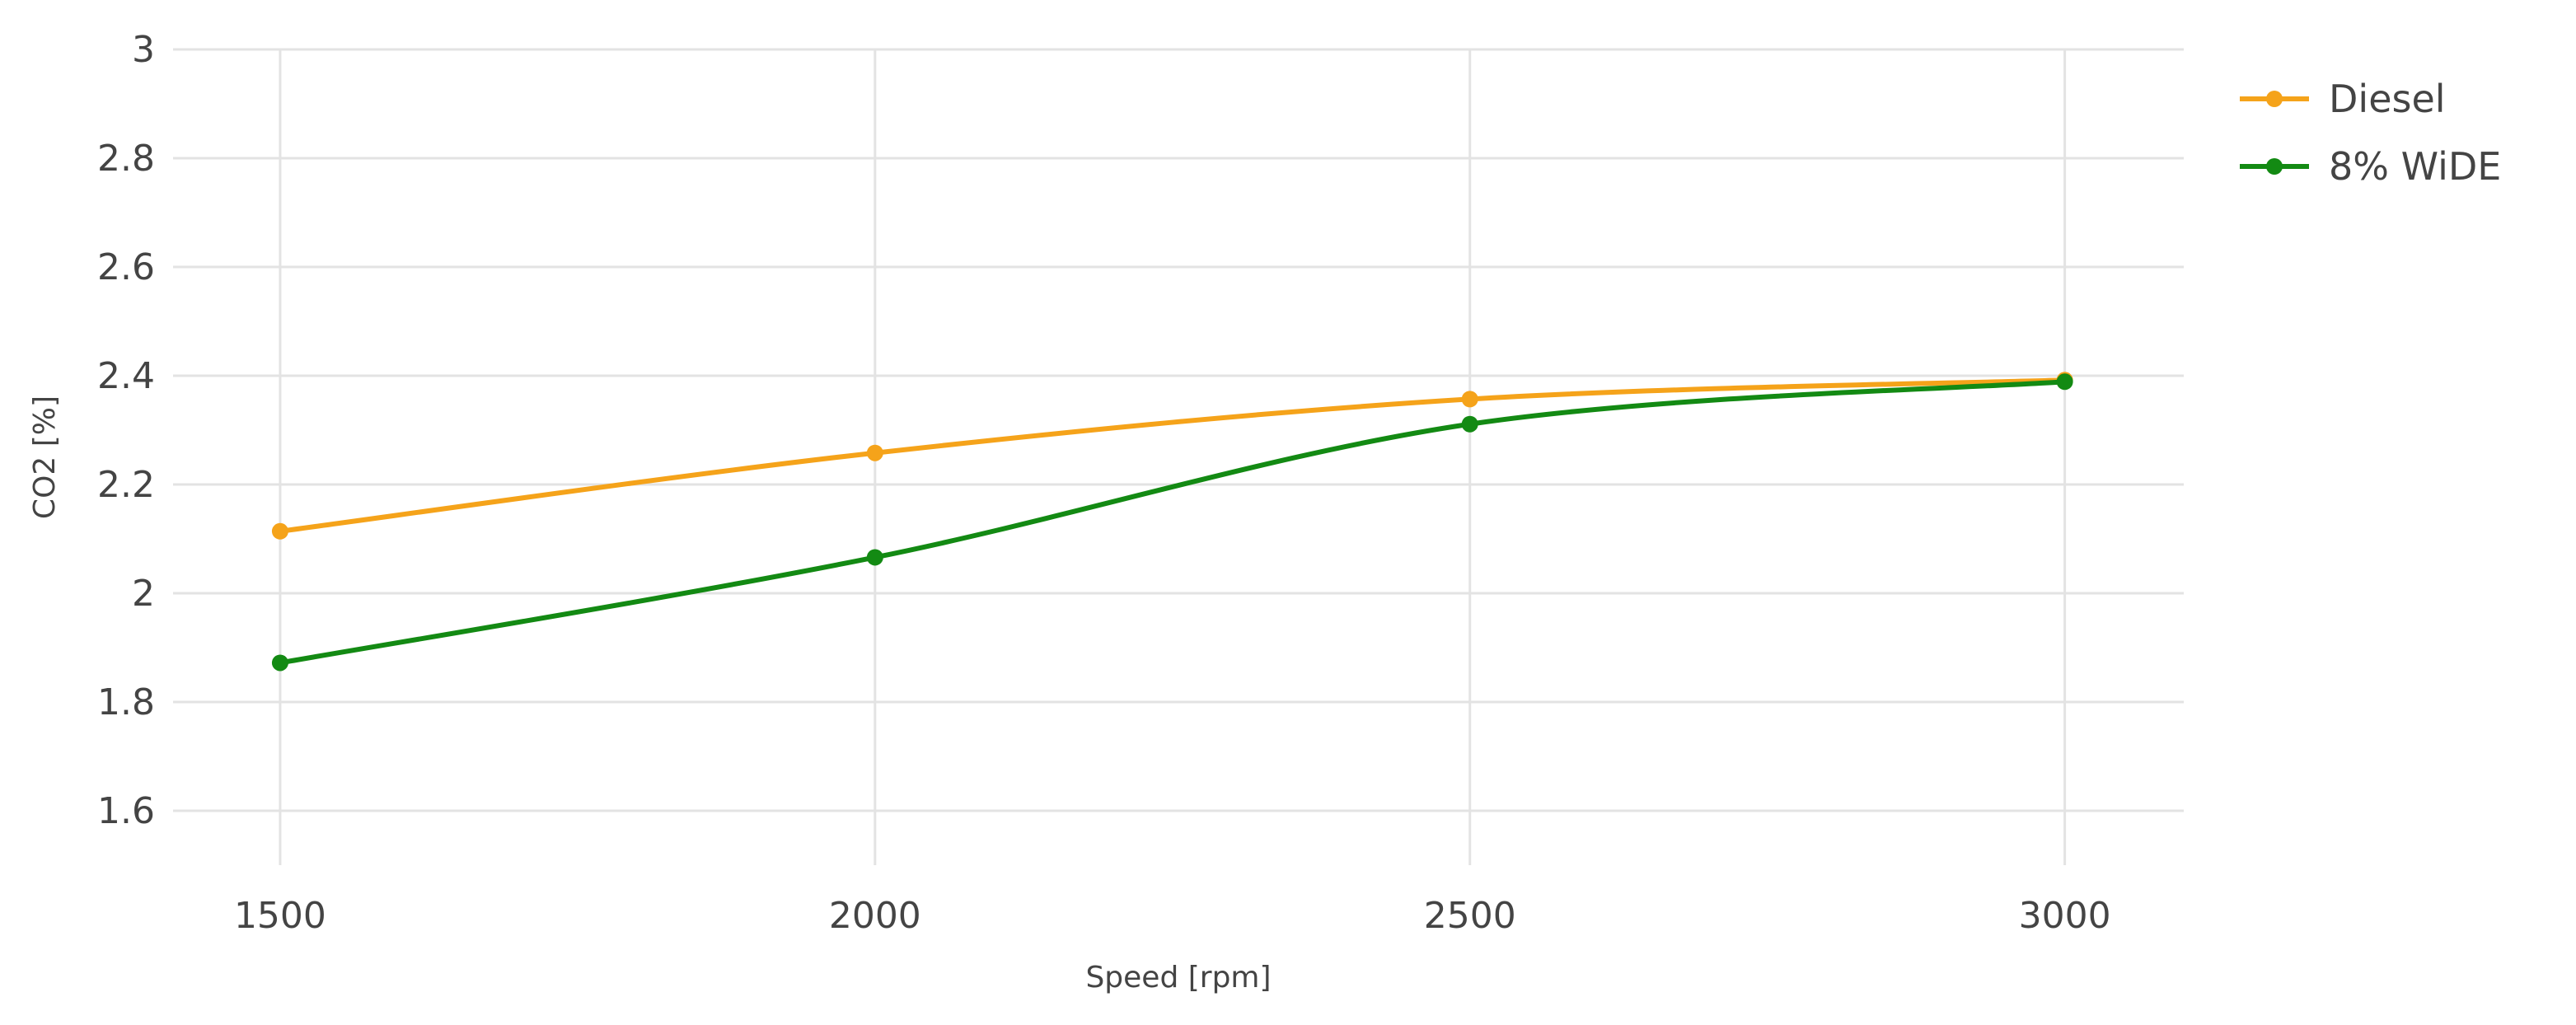 The width and height of the screenshot is (2576, 1025). Describe the element at coordinates (143, 50) in the screenshot. I see `y-tick-label: 3` at that location.